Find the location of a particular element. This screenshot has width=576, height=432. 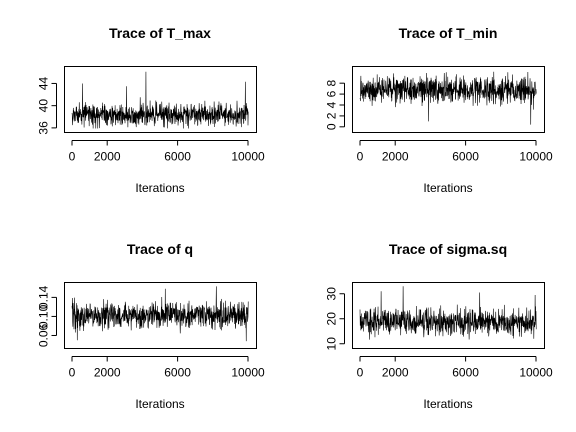

y-tick-label: 8 is located at coordinates (332, 83).